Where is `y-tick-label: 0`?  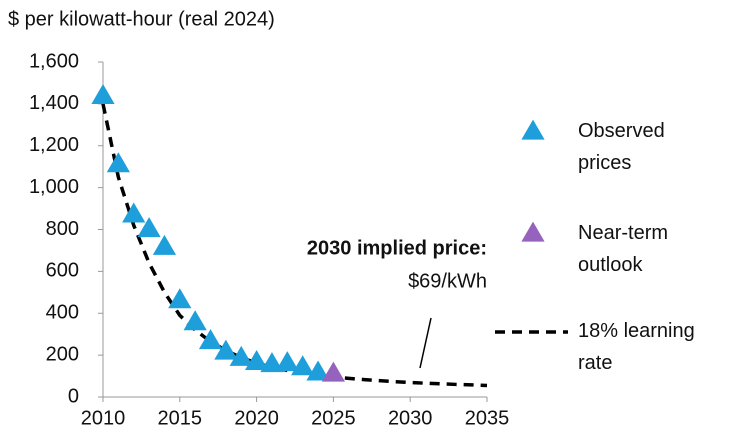
y-tick-label: 0 is located at coordinates (73, 396).